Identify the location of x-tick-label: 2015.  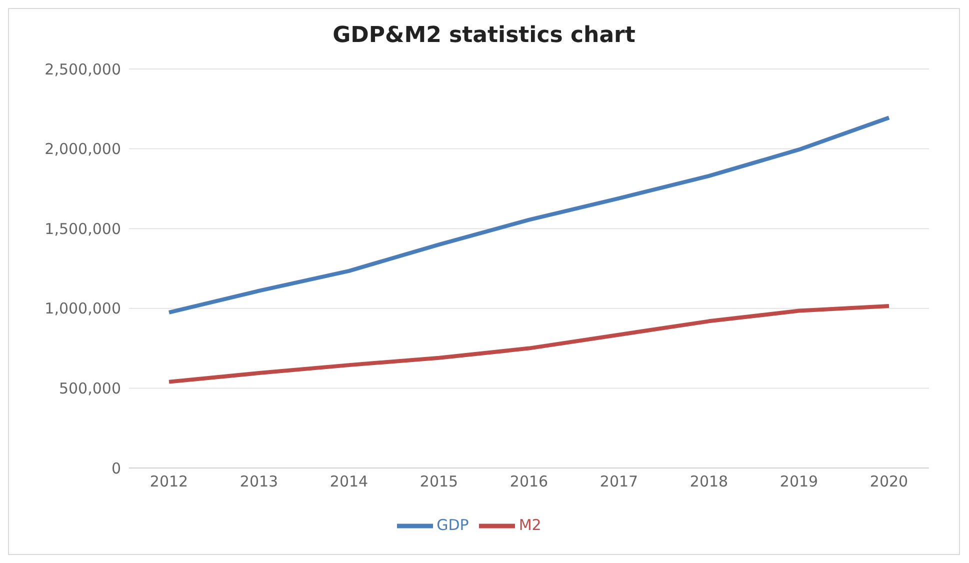
(439, 481).